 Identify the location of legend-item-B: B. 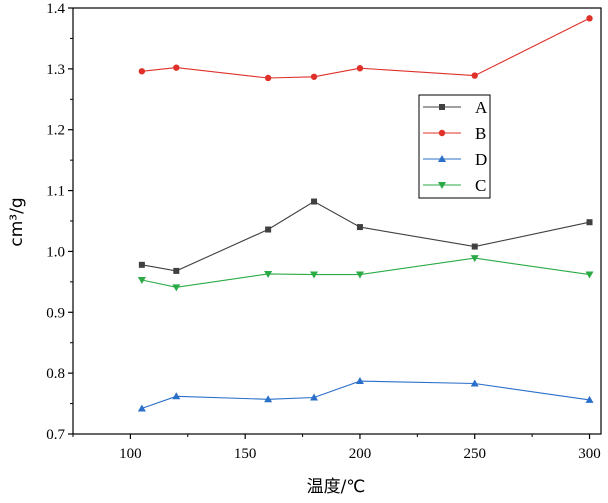
(454, 133).